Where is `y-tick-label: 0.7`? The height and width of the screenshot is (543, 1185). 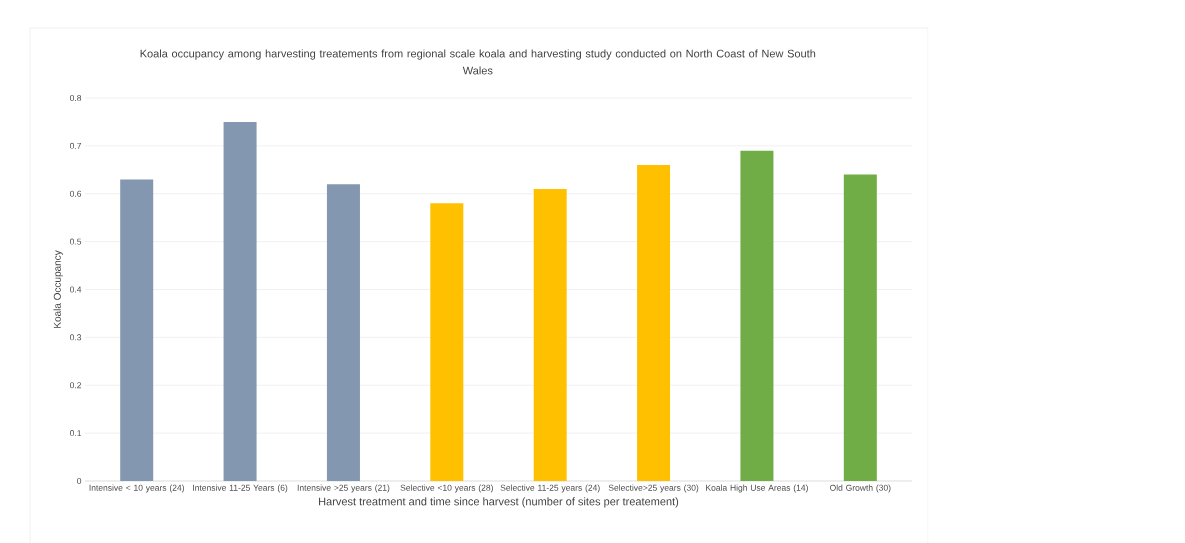
y-tick-label: 0.7 is located at coordinates (76, 145).